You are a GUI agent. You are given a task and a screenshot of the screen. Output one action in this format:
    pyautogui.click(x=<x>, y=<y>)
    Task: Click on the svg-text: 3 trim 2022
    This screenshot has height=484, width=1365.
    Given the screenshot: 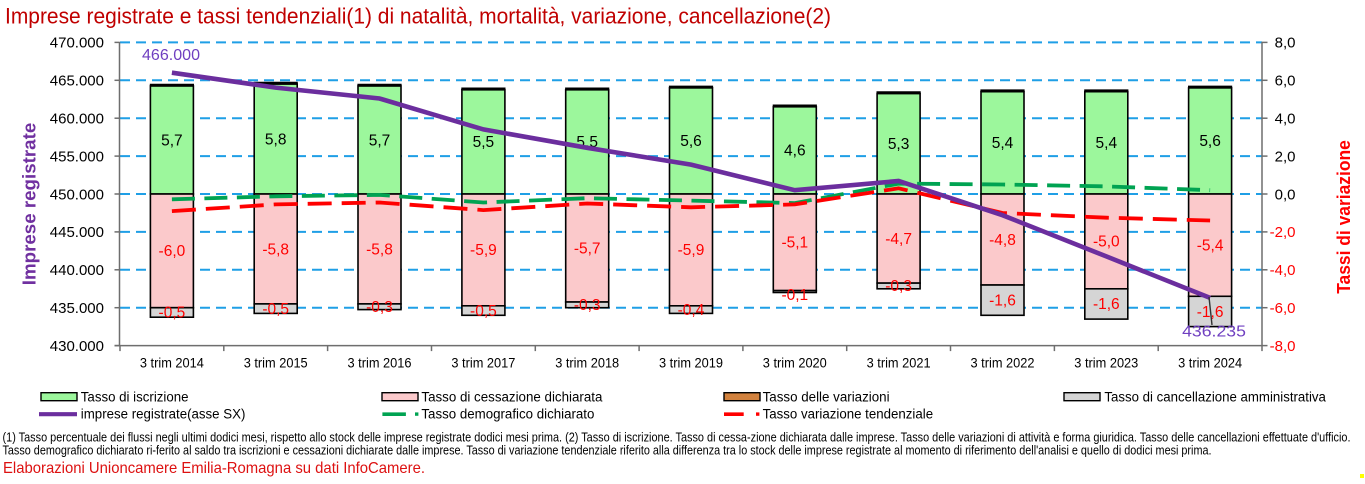 What is the action you would take?
    pyautogui.click(x=1003, y=362)
    